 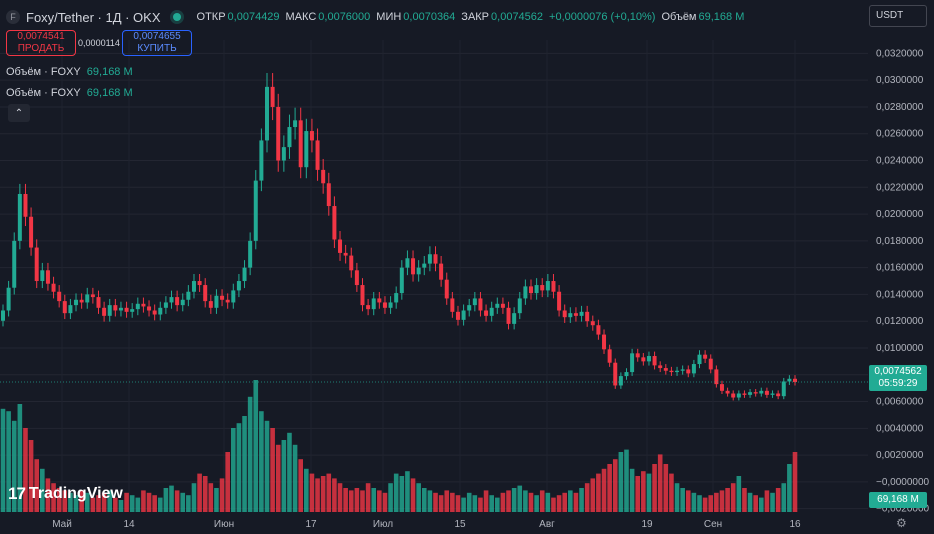 What do you see at coordinates (69, 93) in the screenshot?
I see `volume-legend-2: Объём · FOXY 69,168 M` at bounding box center [69, 93].